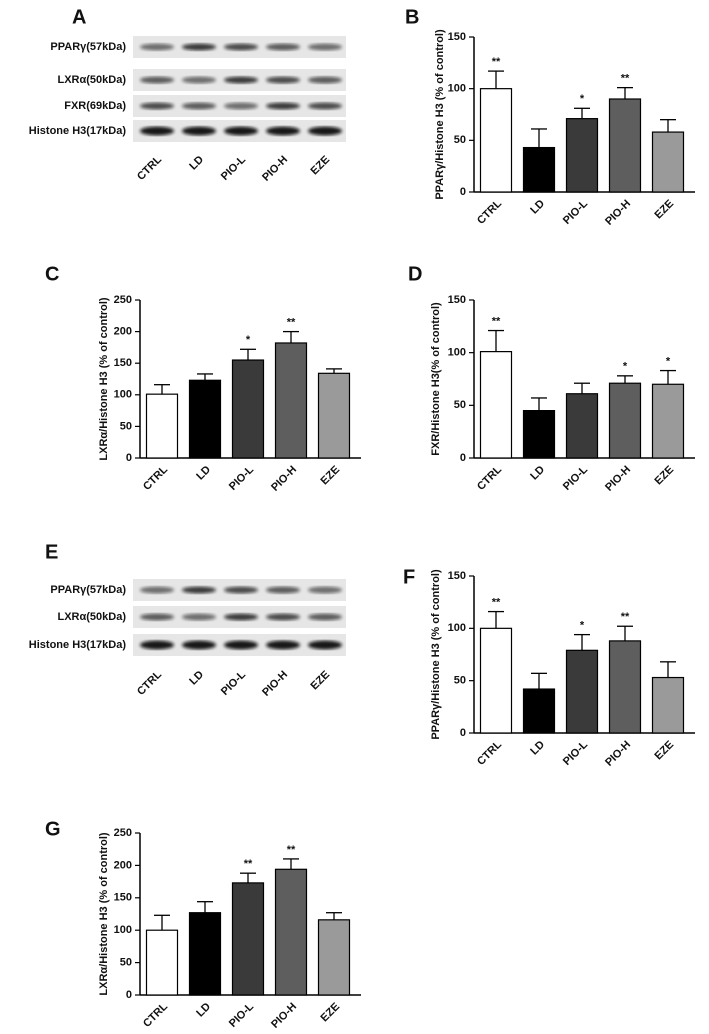 This screenshot has width=709, height=1034. What do you see at coordinates (275, 169) in the screenshot?
I see `lane-label: PIO-H` at bounding box center [275, 169].